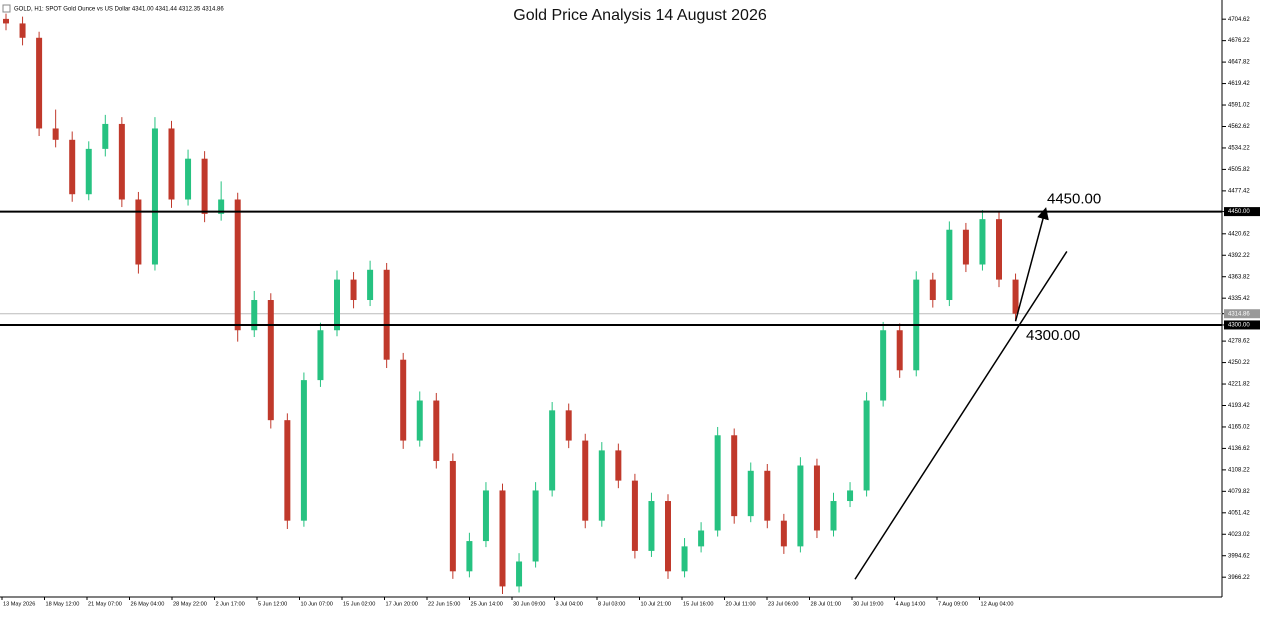 The width and height of the screenshot is (1280, 617). Describe the element at coordinates (1239, 428) in the screenshot. I see `y-tick-label: 4165.02` at that location.